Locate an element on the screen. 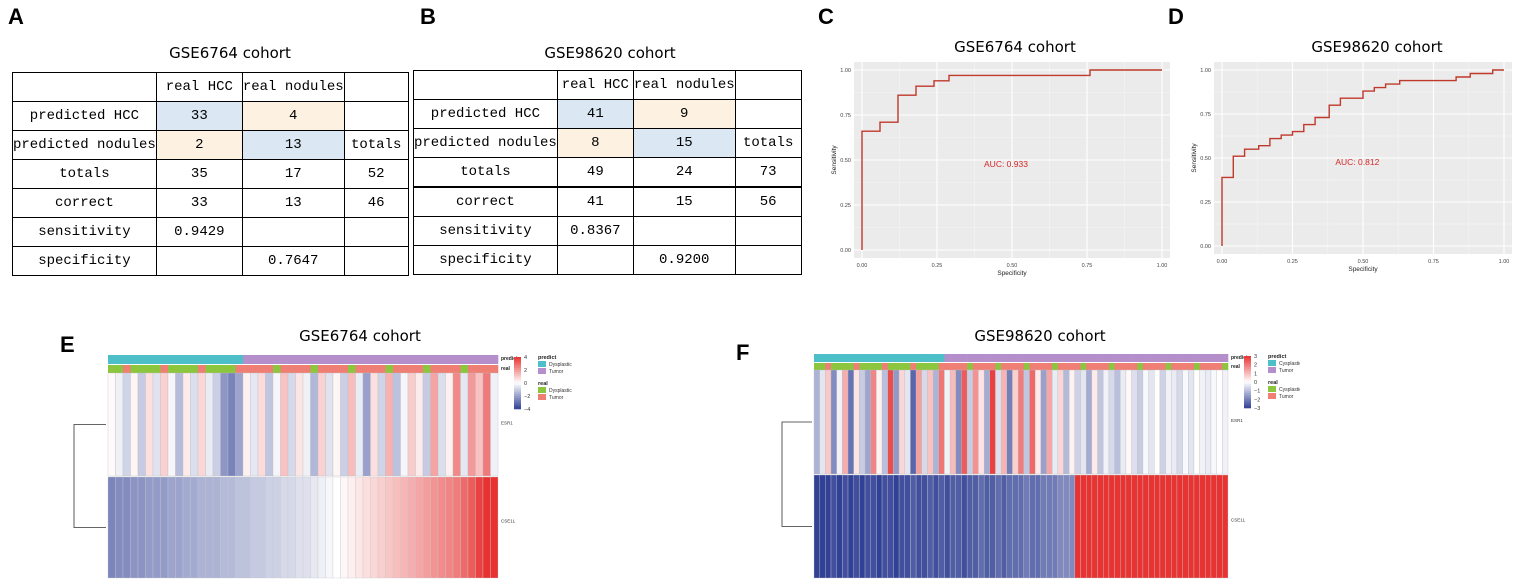  color-scale-tick: 2 is located at coordinates (1255, 366).